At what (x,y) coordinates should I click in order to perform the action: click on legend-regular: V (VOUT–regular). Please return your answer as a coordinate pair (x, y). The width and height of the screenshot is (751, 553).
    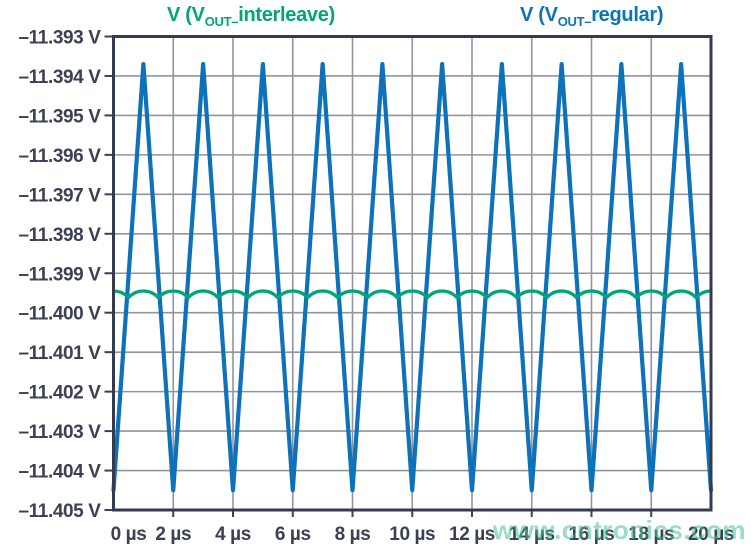
    Looking at the image, I should click on (592, 16).